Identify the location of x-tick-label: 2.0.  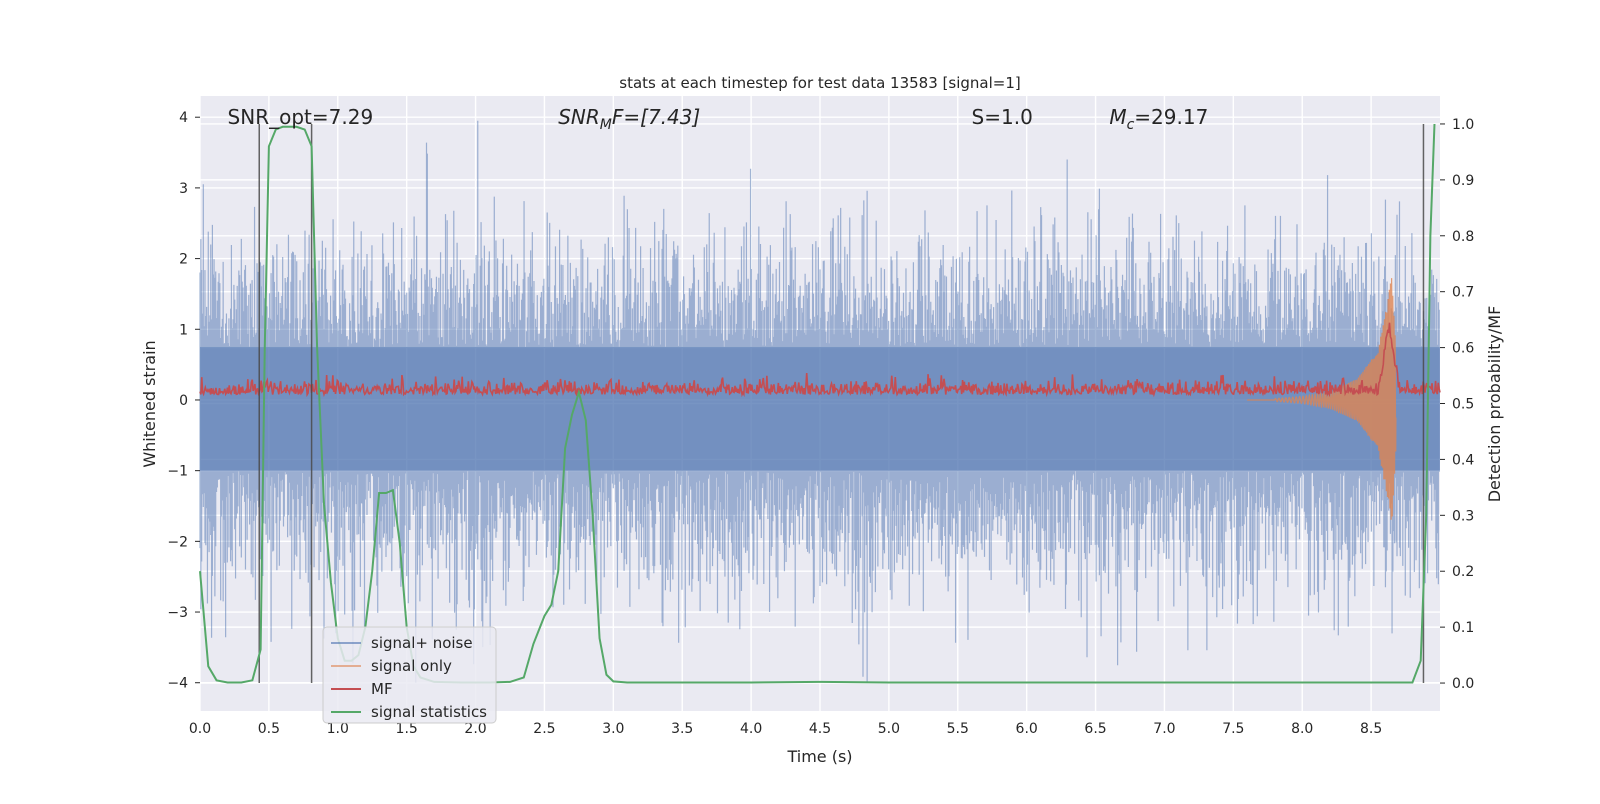
(475, 729).